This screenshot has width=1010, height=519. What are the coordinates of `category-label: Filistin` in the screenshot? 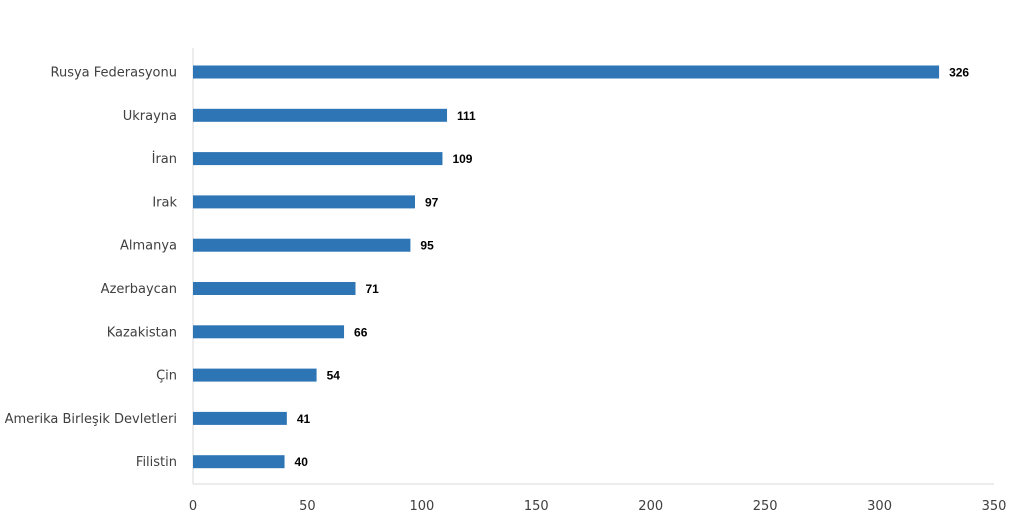 It's located at (156, 462).